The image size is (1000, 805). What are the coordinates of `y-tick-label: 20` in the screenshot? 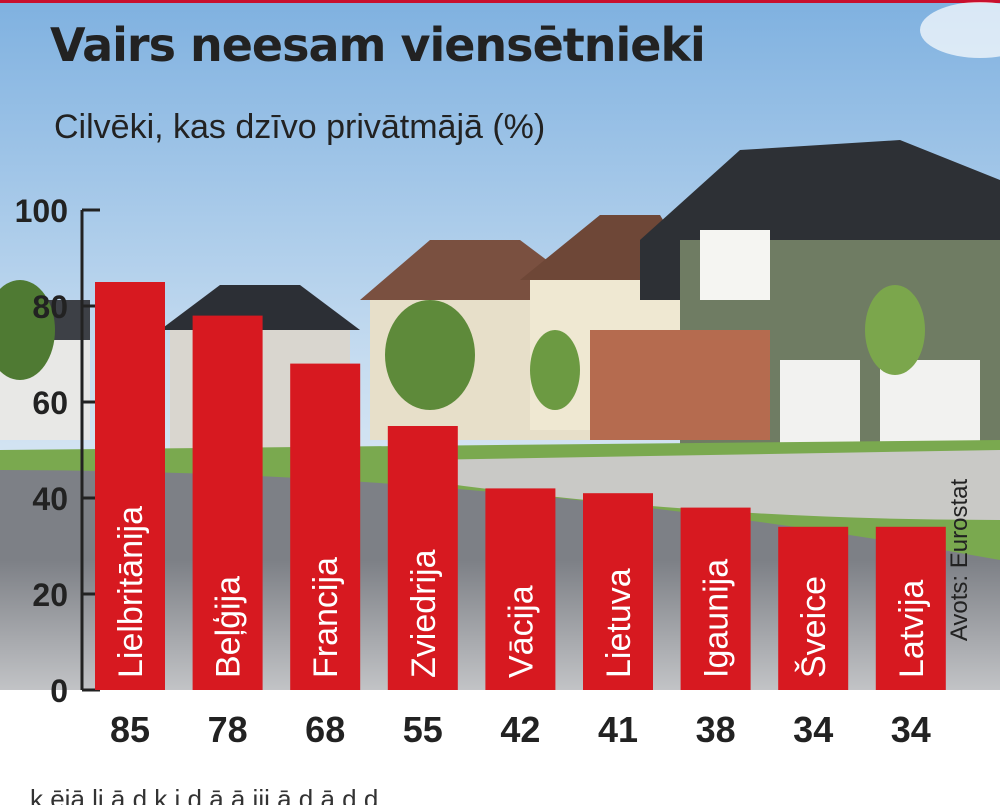 It's located at (50, 595).